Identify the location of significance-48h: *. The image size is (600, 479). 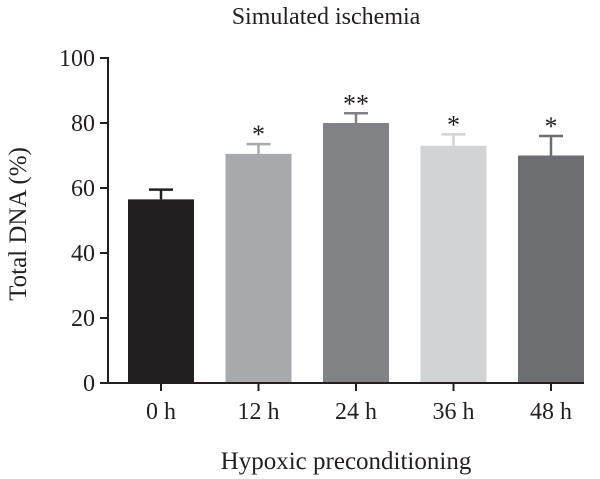
(551, 126).